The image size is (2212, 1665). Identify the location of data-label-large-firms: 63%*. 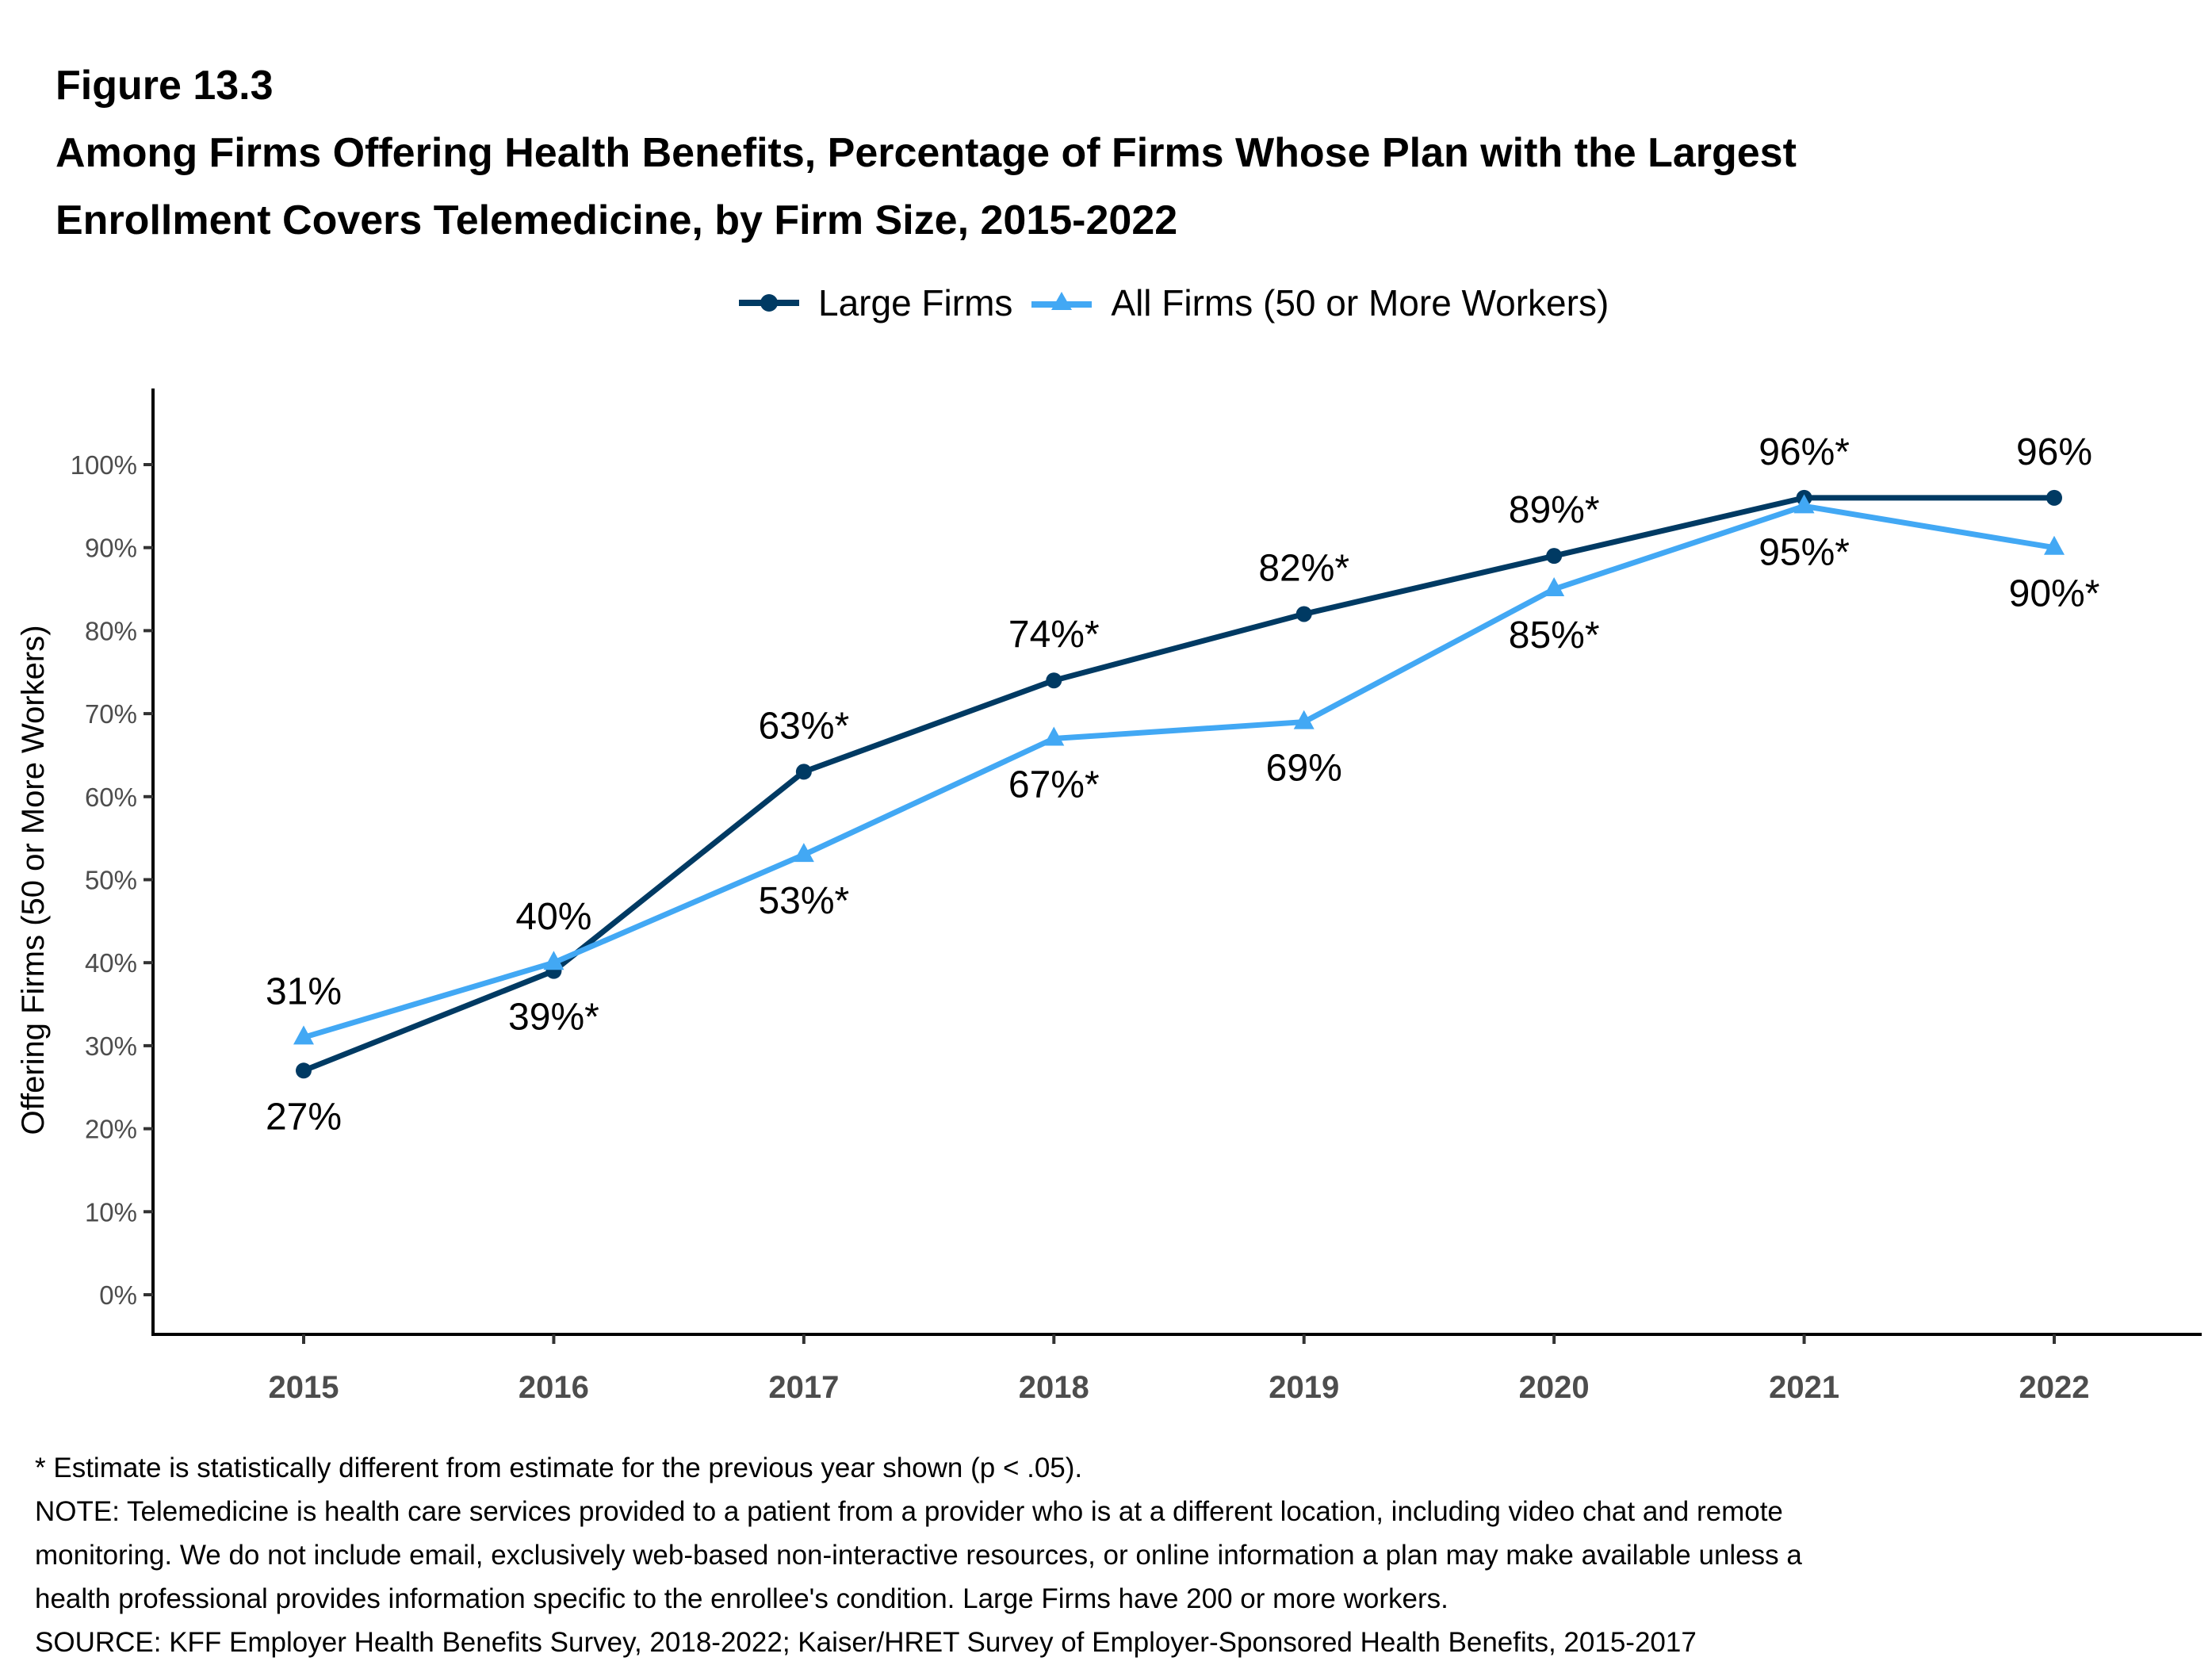
(803, 726).